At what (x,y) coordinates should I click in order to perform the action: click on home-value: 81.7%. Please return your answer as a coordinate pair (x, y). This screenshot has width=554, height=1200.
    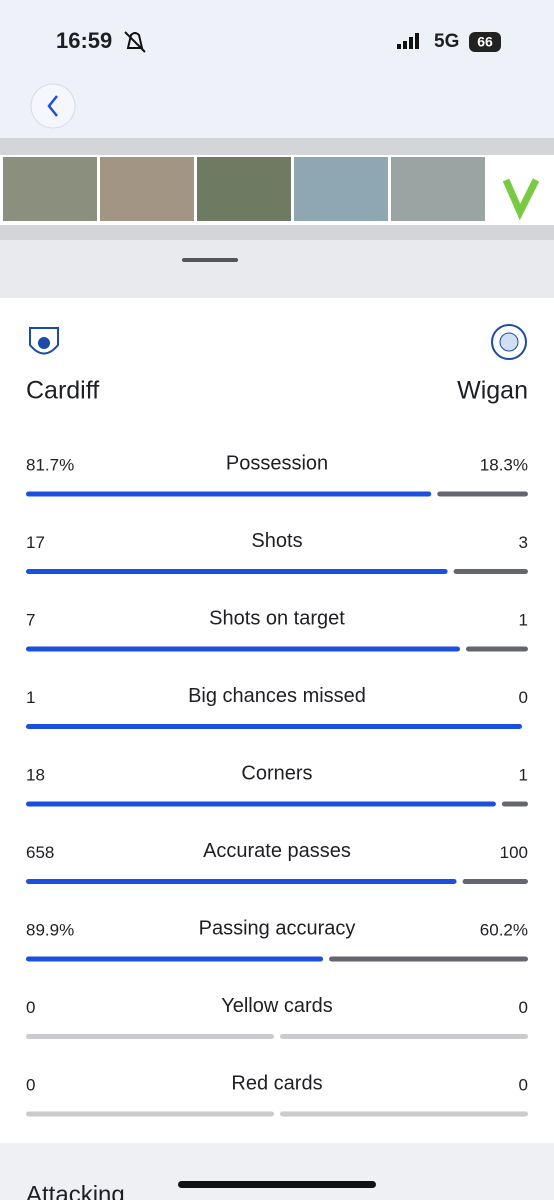
    Looking at the image, I should click on (50, 464).